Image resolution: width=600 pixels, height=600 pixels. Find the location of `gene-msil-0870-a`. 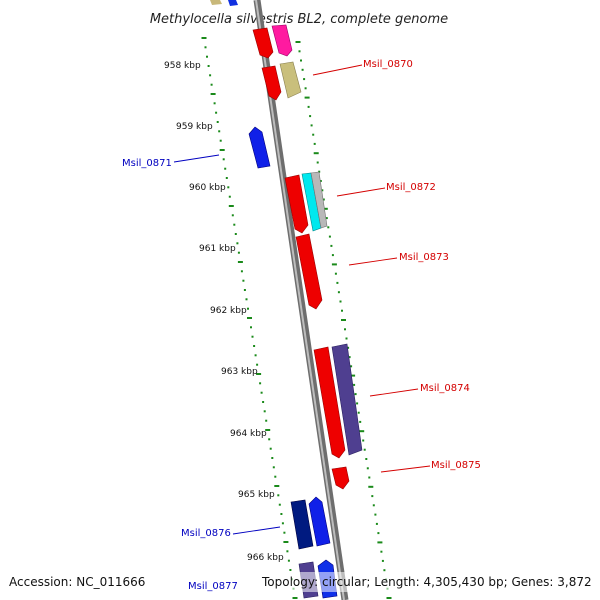

gene-msil-0870-a is located at coordinates (271, 83).